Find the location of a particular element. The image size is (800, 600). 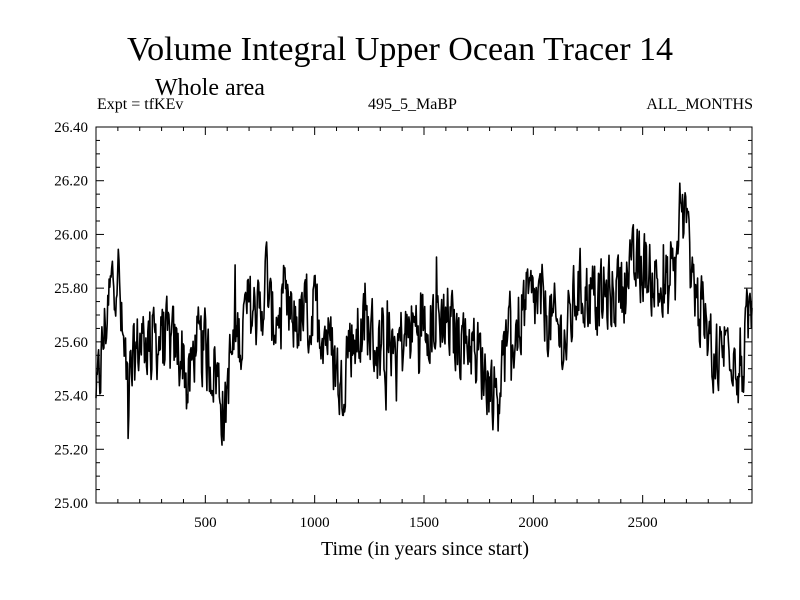

y-tick-label: 25.60 is located at coordinates (71, 343).